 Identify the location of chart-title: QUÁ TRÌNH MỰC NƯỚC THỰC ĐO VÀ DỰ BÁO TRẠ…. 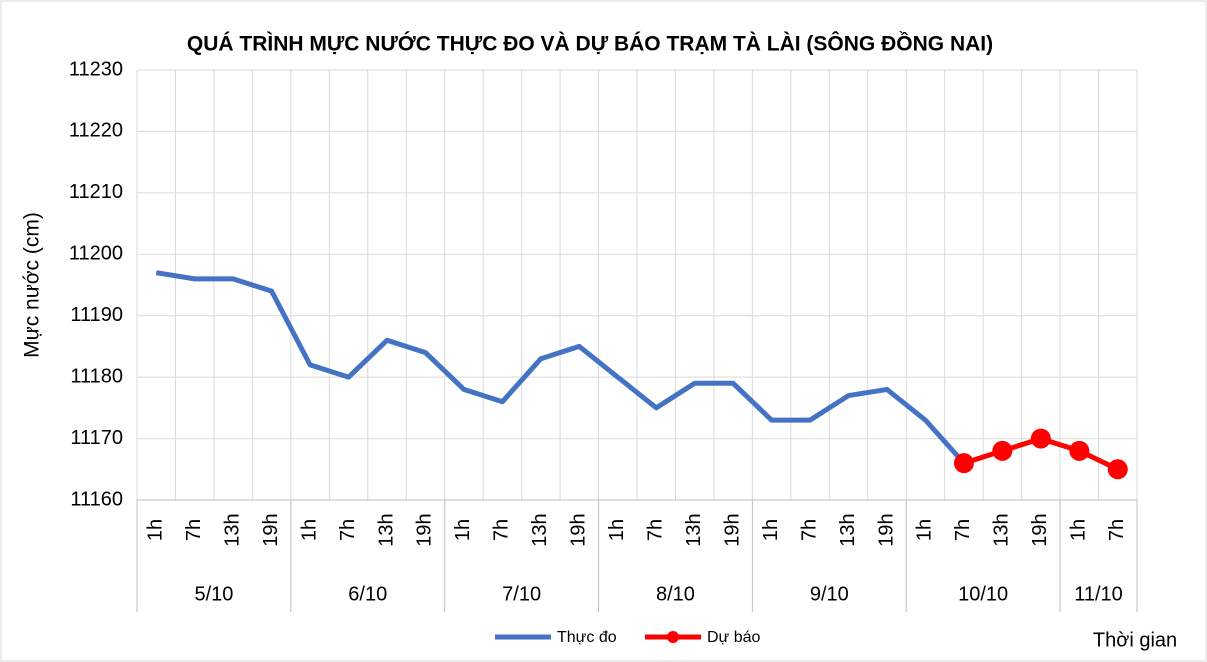
(590, 44).